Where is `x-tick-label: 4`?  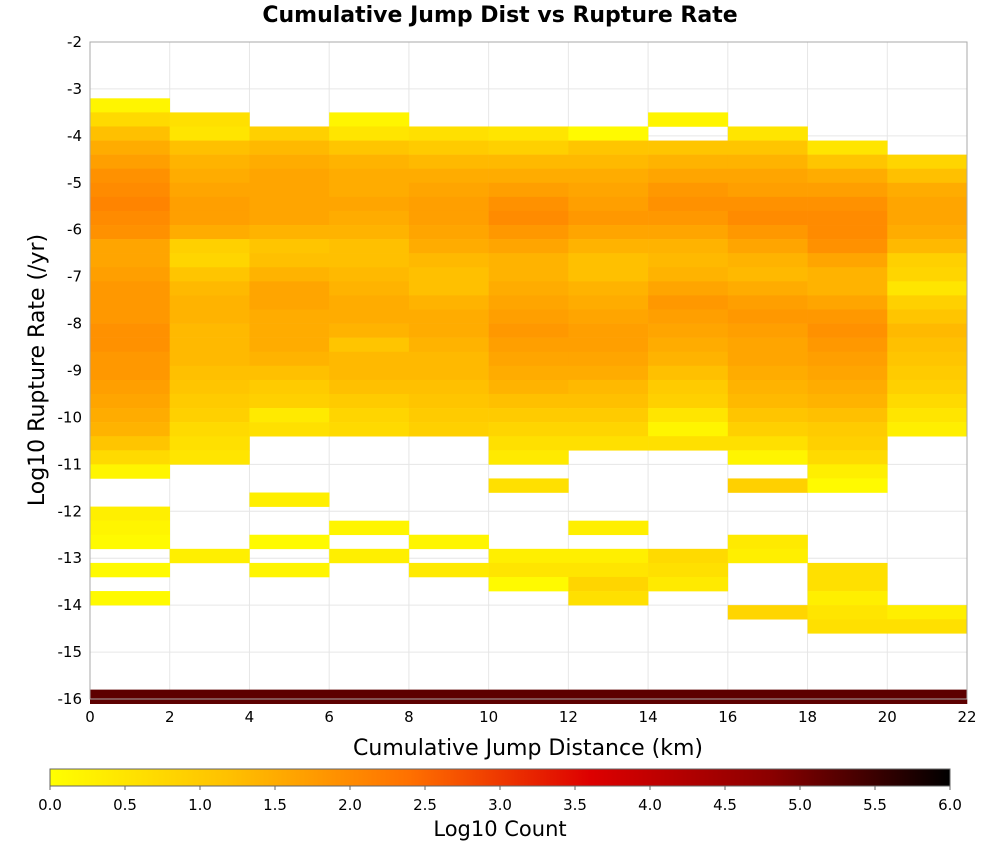 x-tick-label: 4 is located at coordinates (250, 717).